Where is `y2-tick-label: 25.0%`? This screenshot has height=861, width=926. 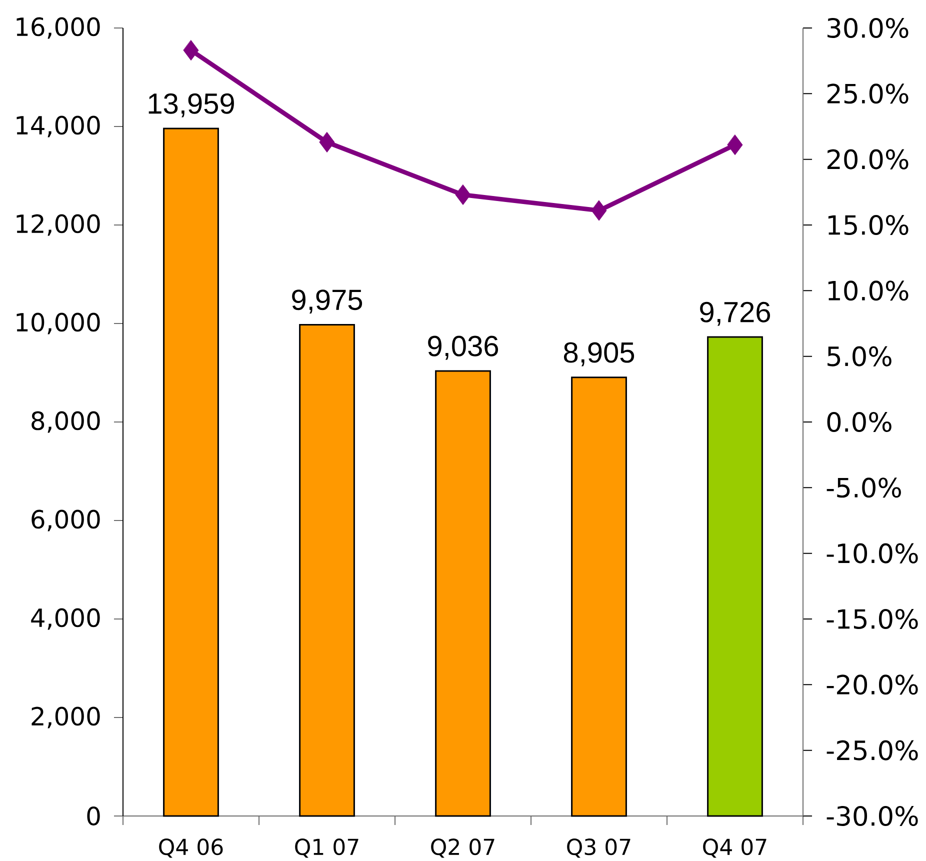 y2-tick-label: 25.0% is located at coordinates (867, 94).